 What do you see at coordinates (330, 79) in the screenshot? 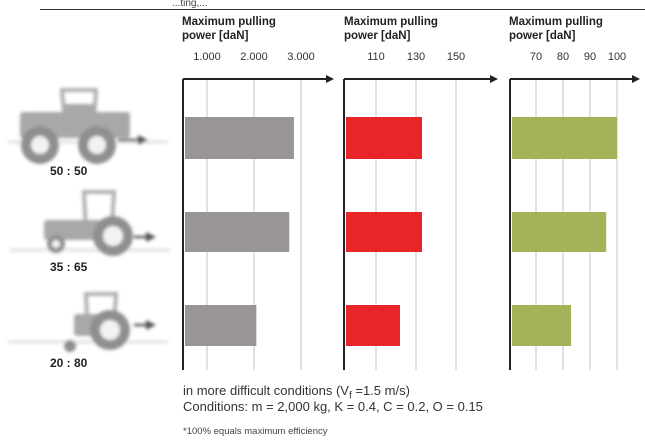
I see `panel-1-x-axis-arrow` at bounding box center [330, 79].